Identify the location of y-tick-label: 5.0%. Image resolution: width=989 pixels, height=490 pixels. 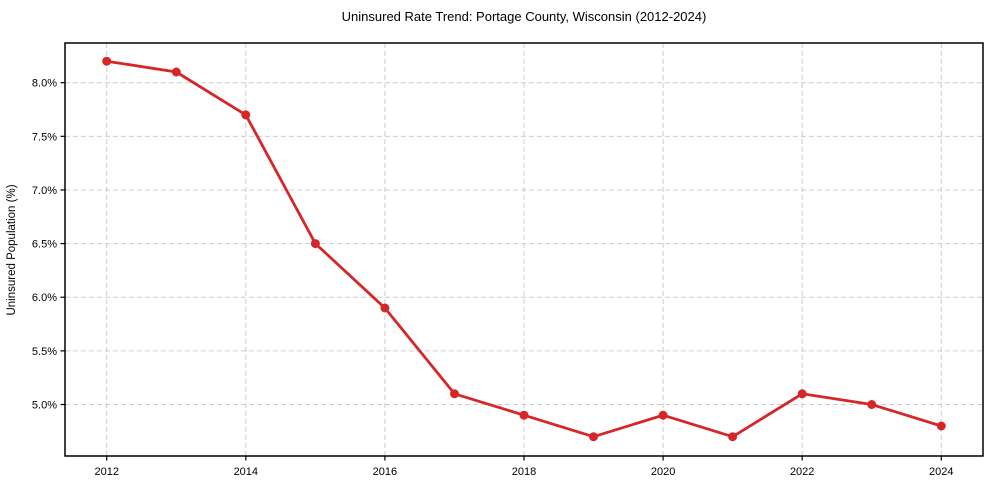
(44, 406).